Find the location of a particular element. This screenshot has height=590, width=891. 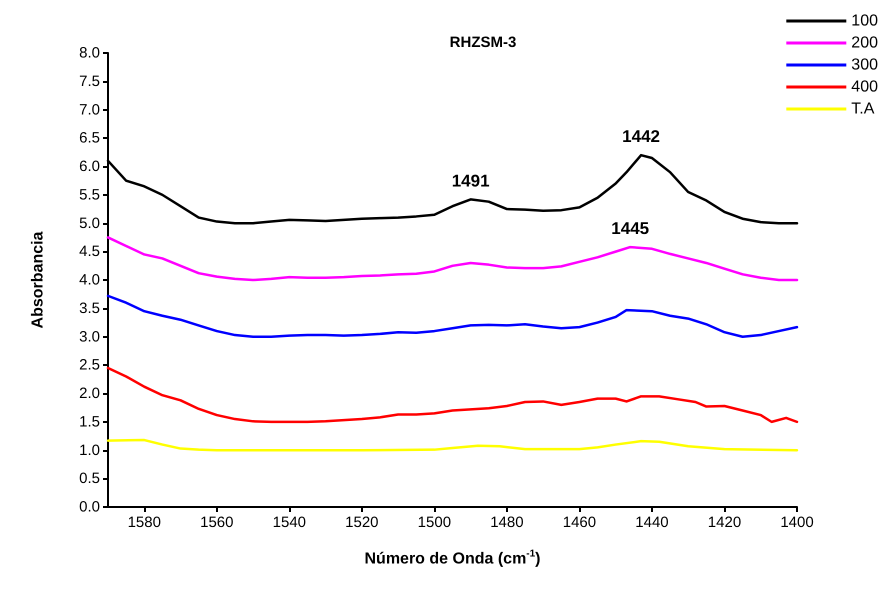

x-tick-label: 1500 is located at coordinates (435, 522).